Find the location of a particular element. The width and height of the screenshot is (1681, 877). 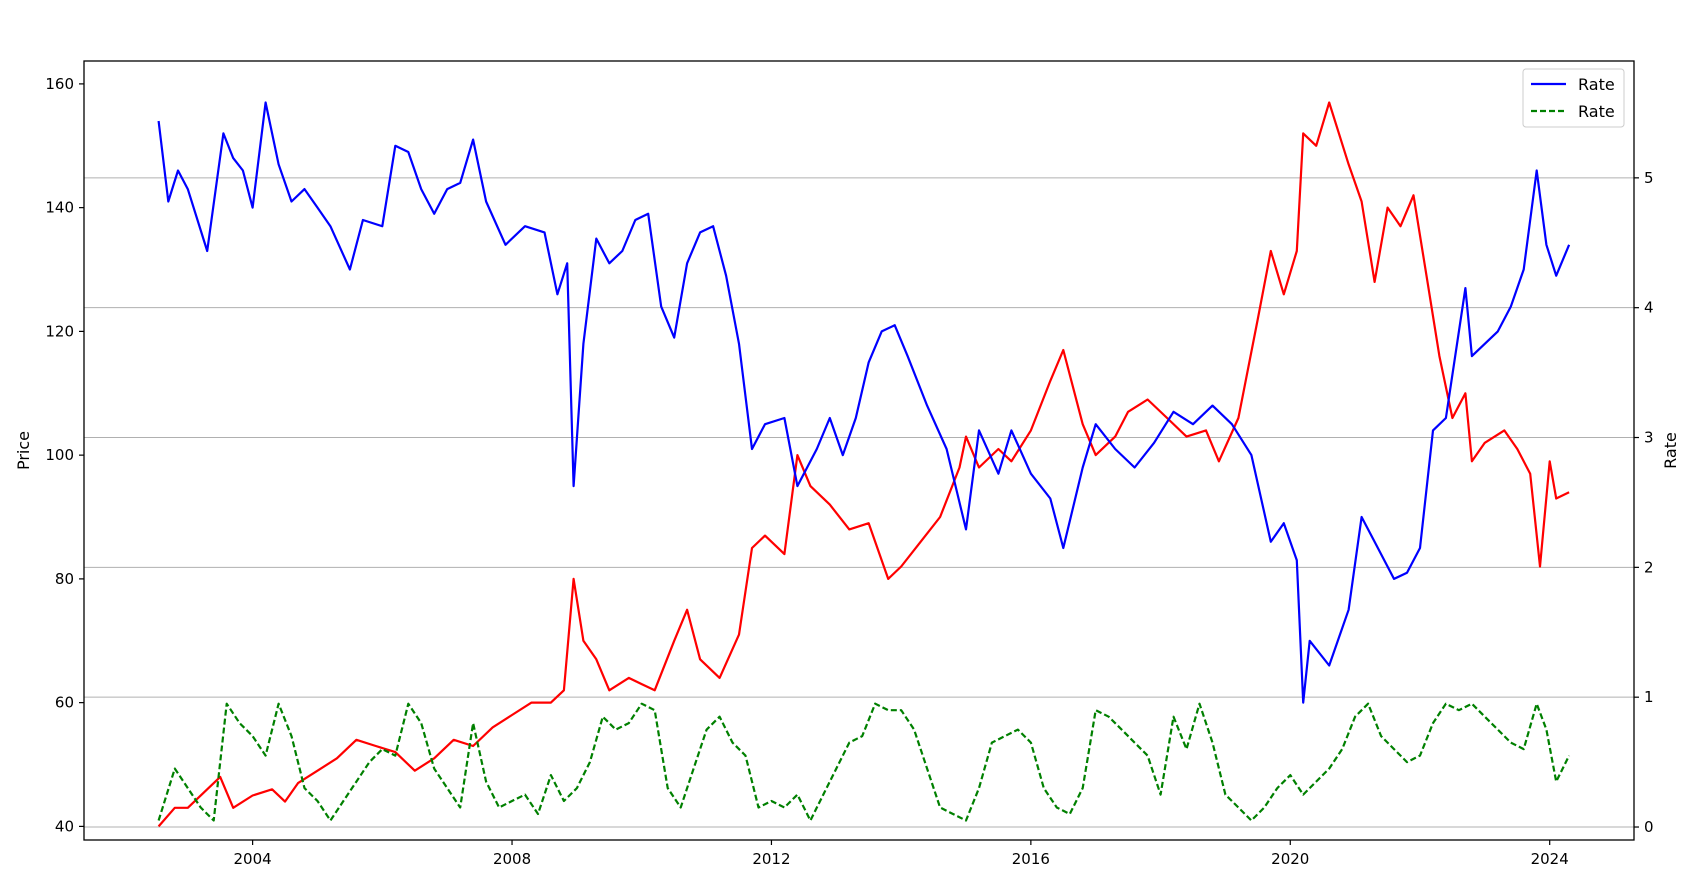

x-tick-label: 2016 is located at coordinates (1031, 859).